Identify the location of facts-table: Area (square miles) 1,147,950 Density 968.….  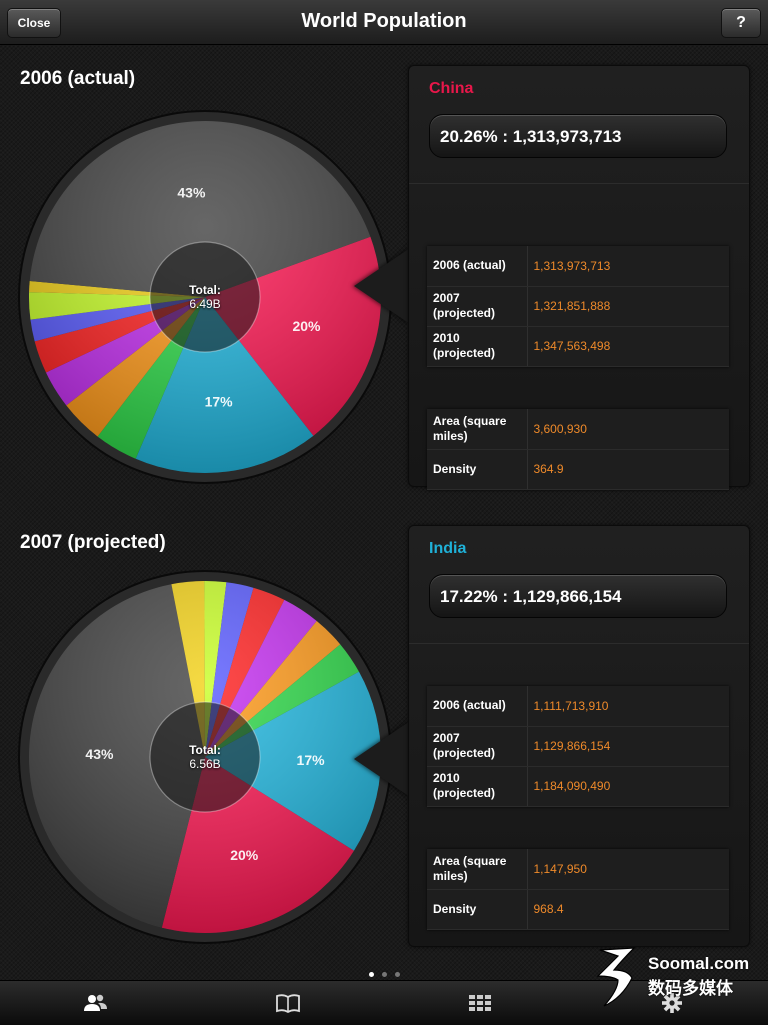
(578, 889).